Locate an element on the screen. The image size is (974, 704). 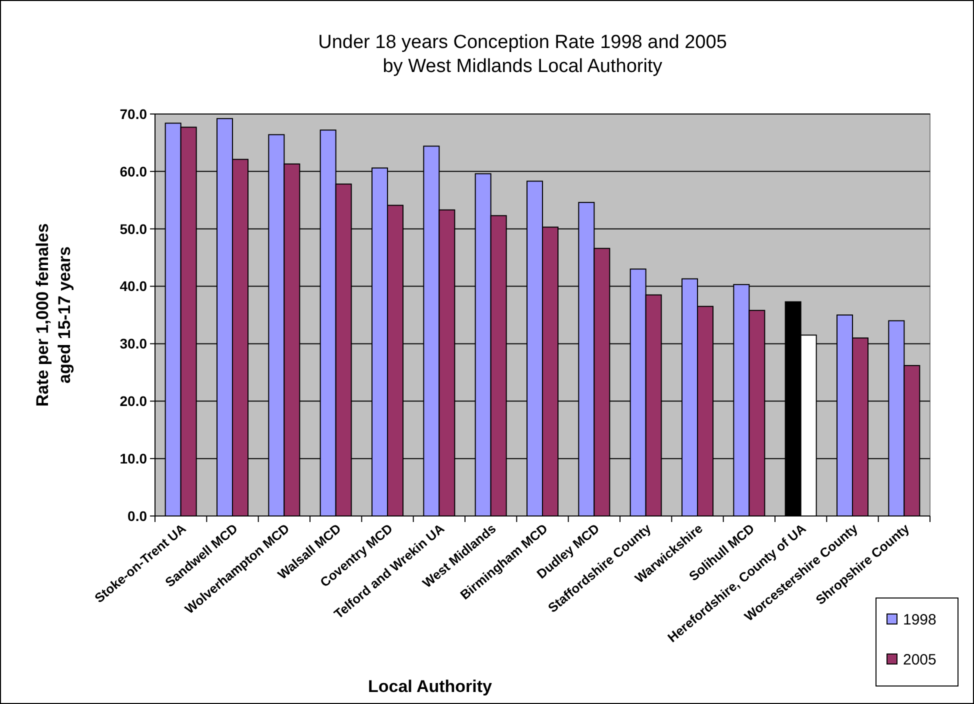
y-tick-label: 70.0 is located at coordinates (134, 114).